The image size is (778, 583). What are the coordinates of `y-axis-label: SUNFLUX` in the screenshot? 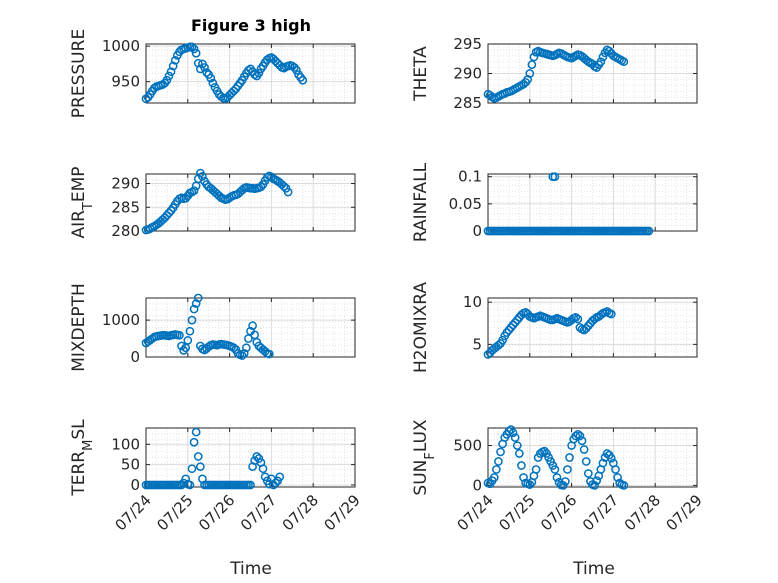 It's located at (424, 457).